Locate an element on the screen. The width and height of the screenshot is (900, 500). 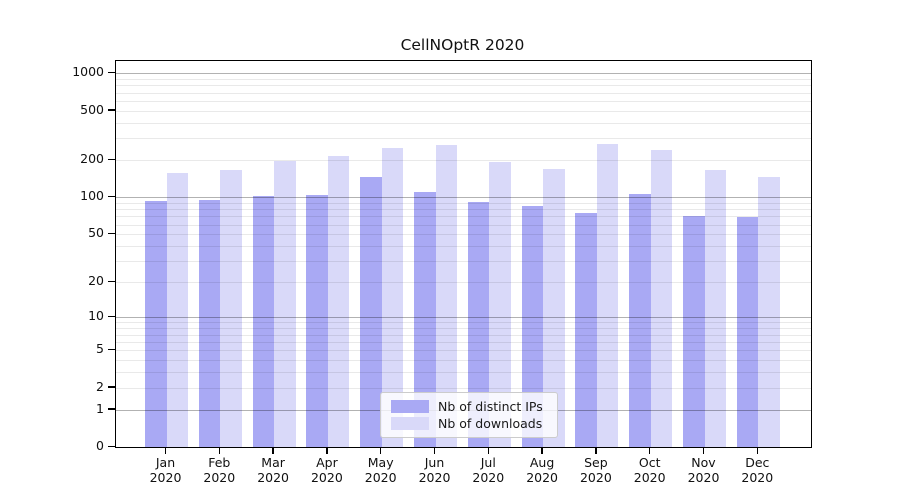
bar-distinct-ips-dec is located at coordinates (747, 332).